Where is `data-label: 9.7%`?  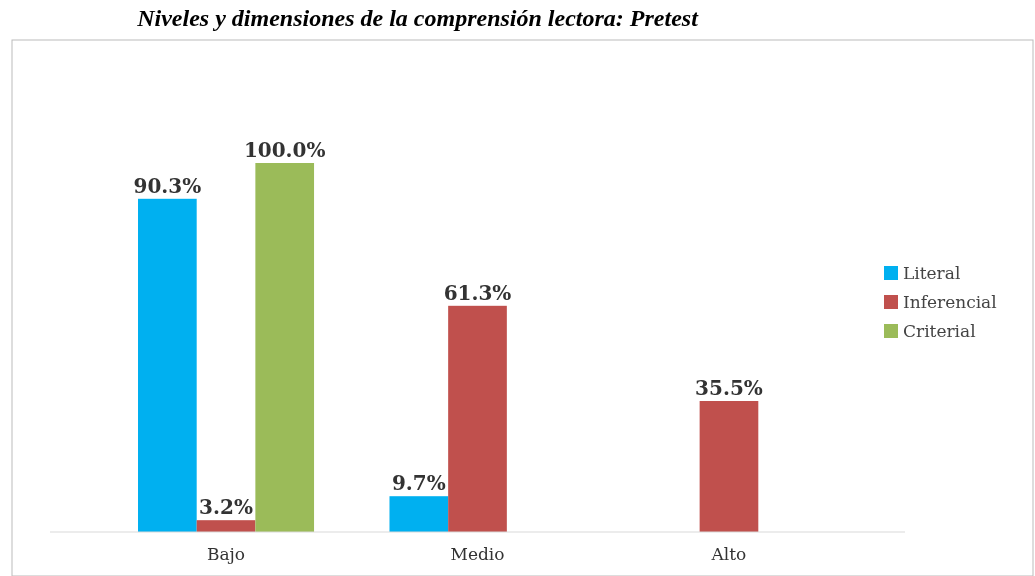
data-label: 9.7% is located at coordinates (418, 483).